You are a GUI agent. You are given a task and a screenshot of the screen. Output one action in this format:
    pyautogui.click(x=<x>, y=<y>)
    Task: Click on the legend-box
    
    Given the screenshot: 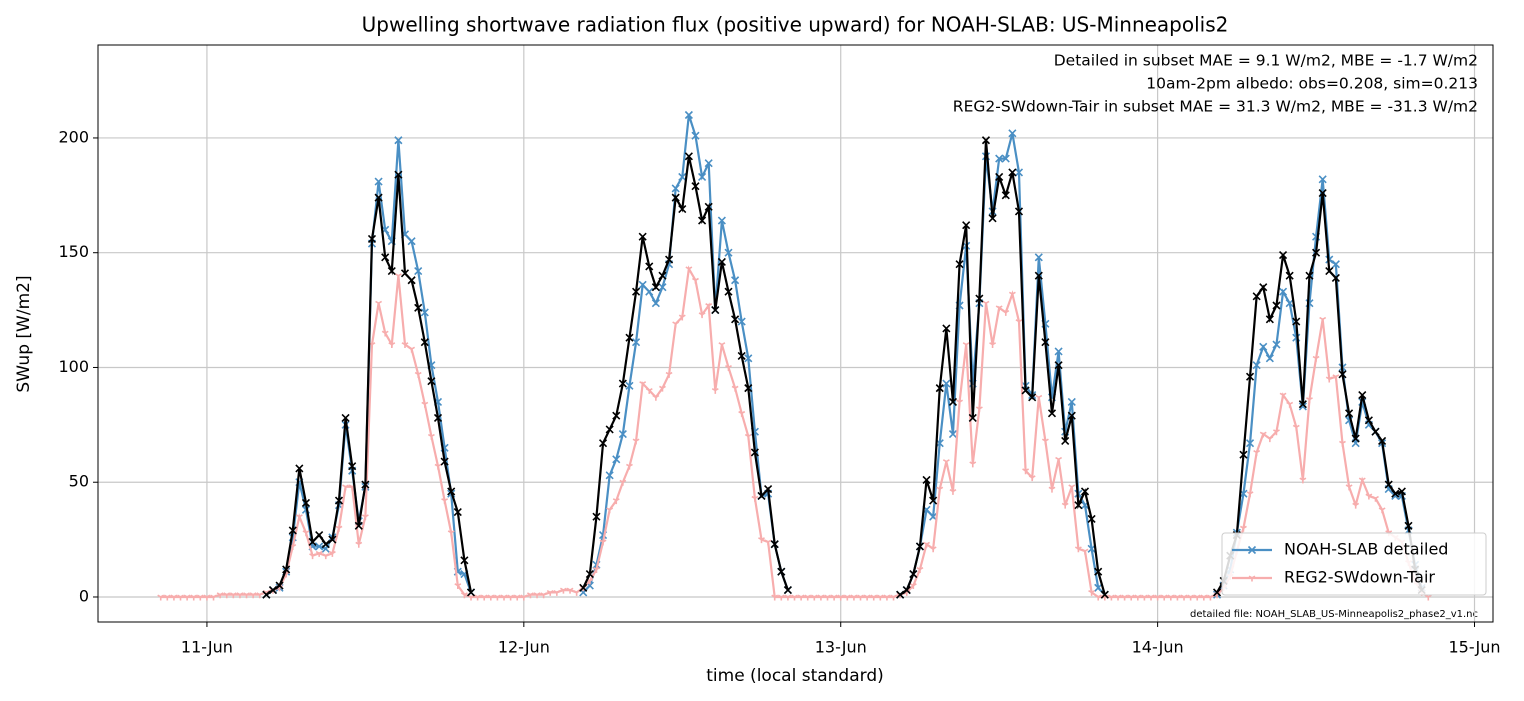 What is the action you would take?
    pyautogui.click(x=1354, y=564)
    